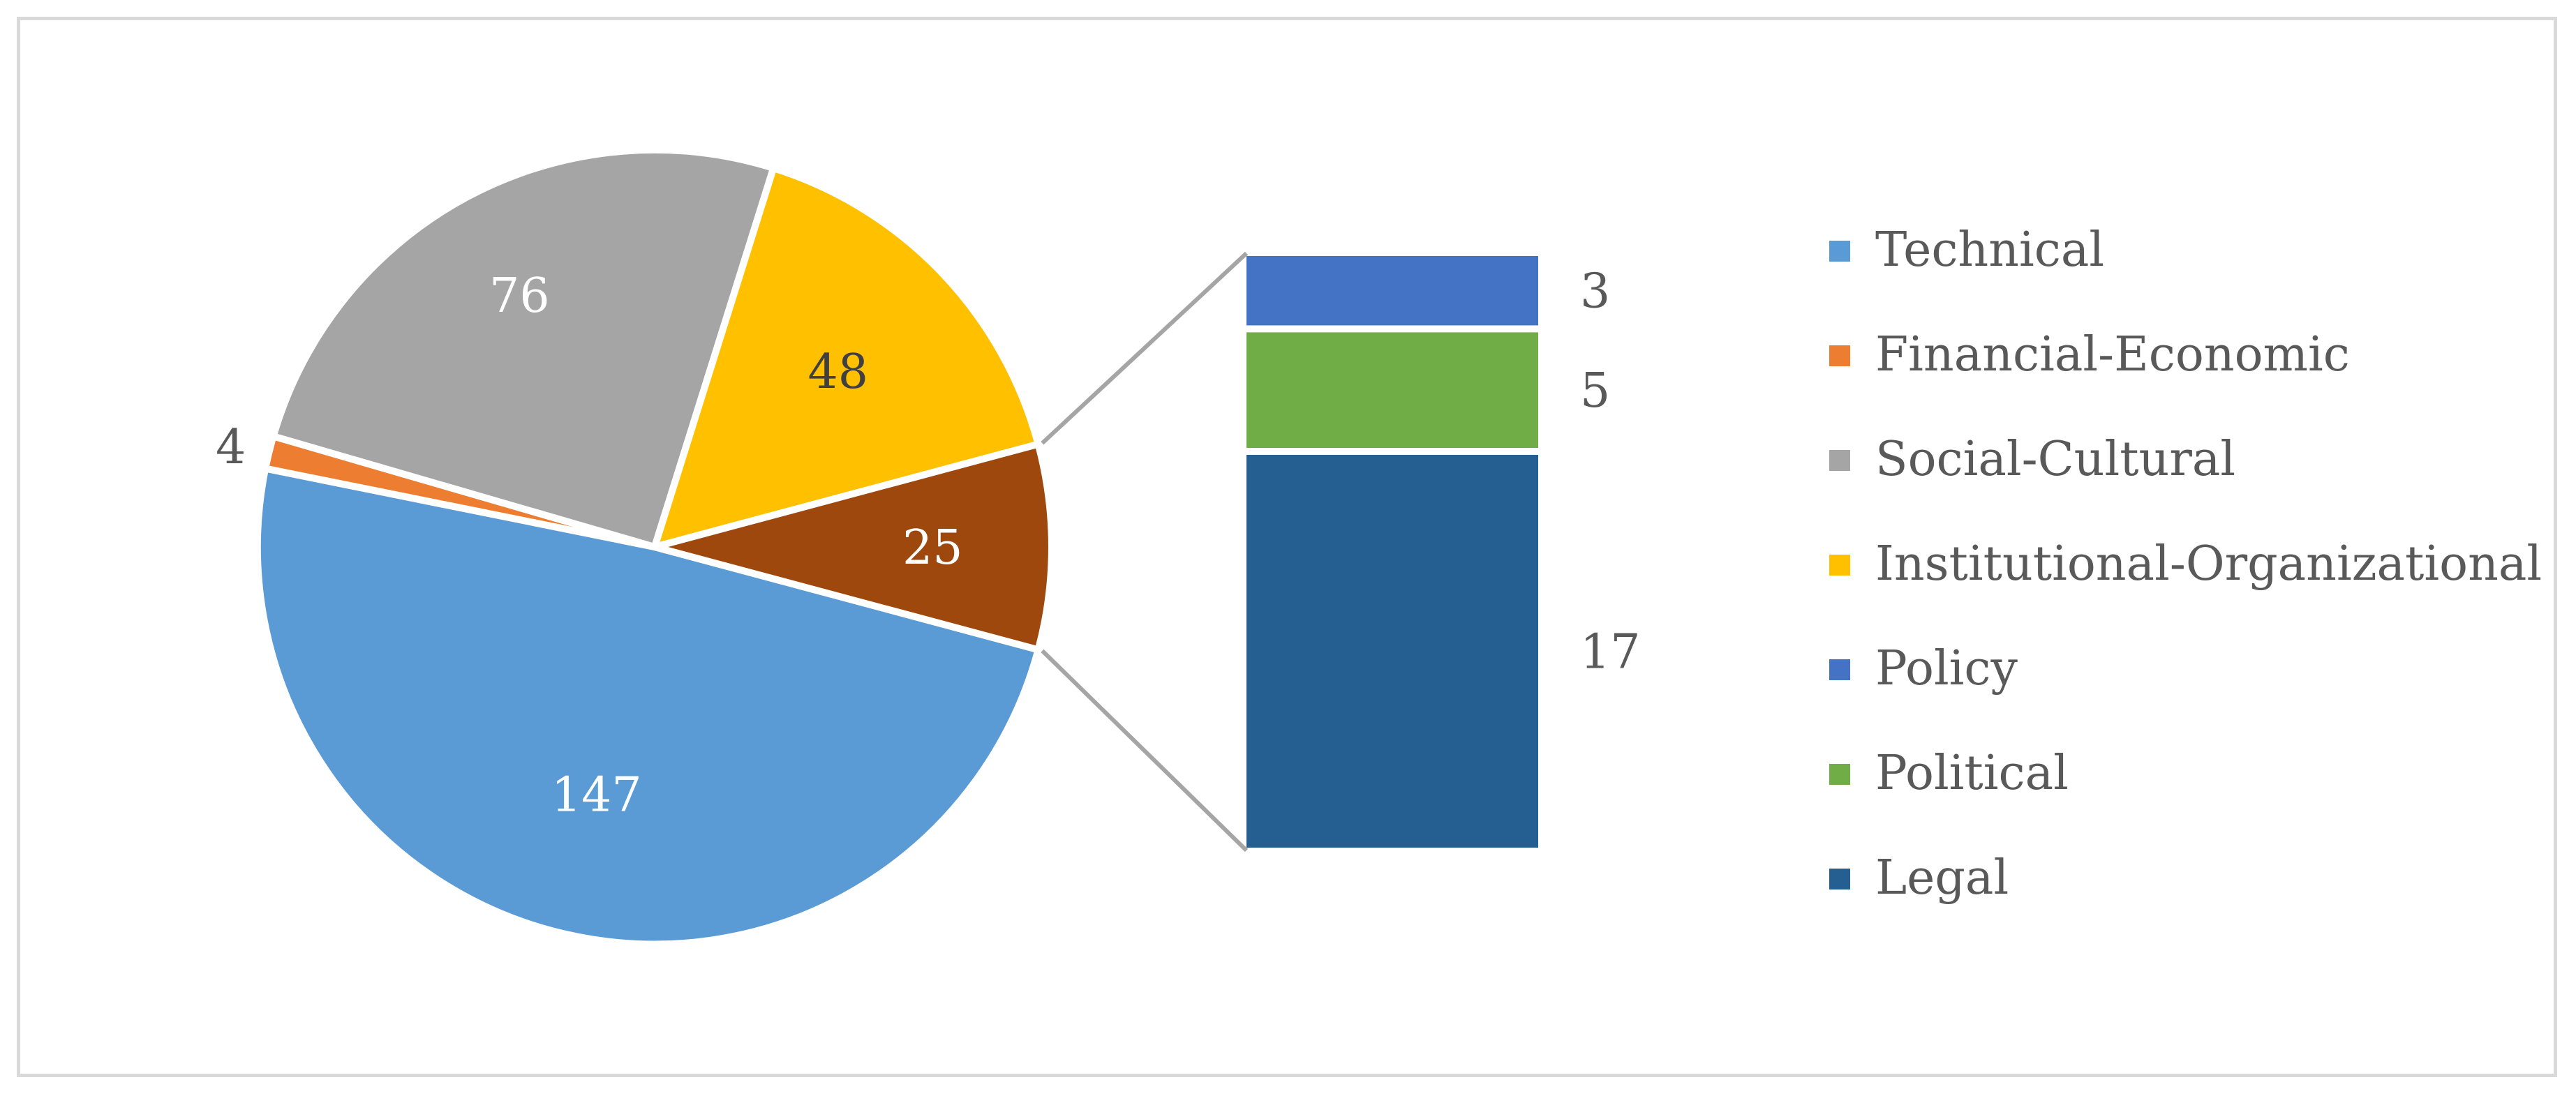 The height and width of the screenshot is (1096, 2576). What do you see at coordinates (1611, 472) in the screenshot?
I see `bar-data-labels: 3 5 17` at bounding box center [1611, 472].